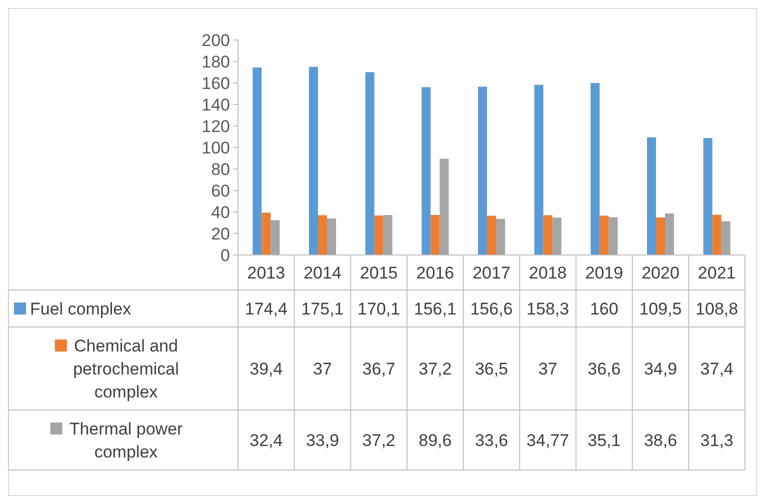 This screenshot has width=765, height=504. I want to click on y-tick-label: 60, so click(220, 190).